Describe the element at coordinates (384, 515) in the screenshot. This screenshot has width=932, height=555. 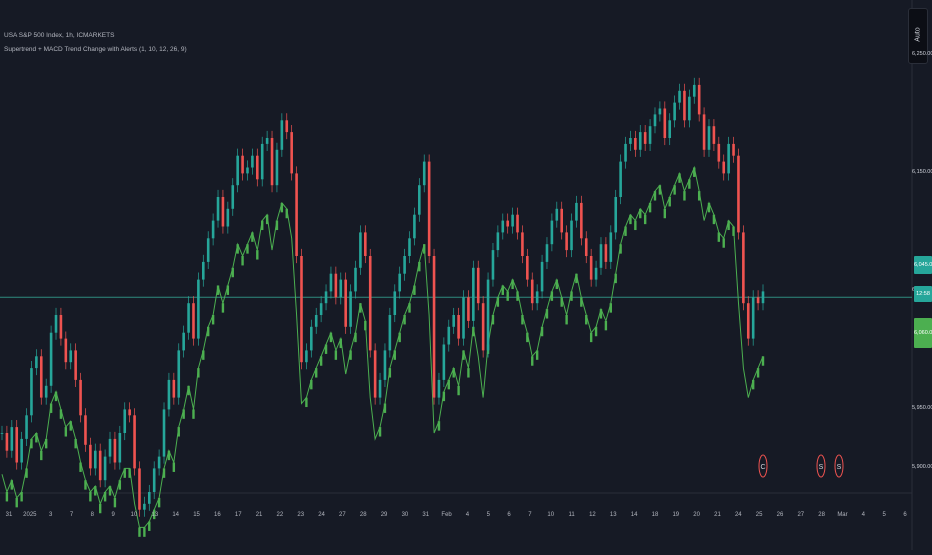
I see `time-tick-label: 29` at that location.